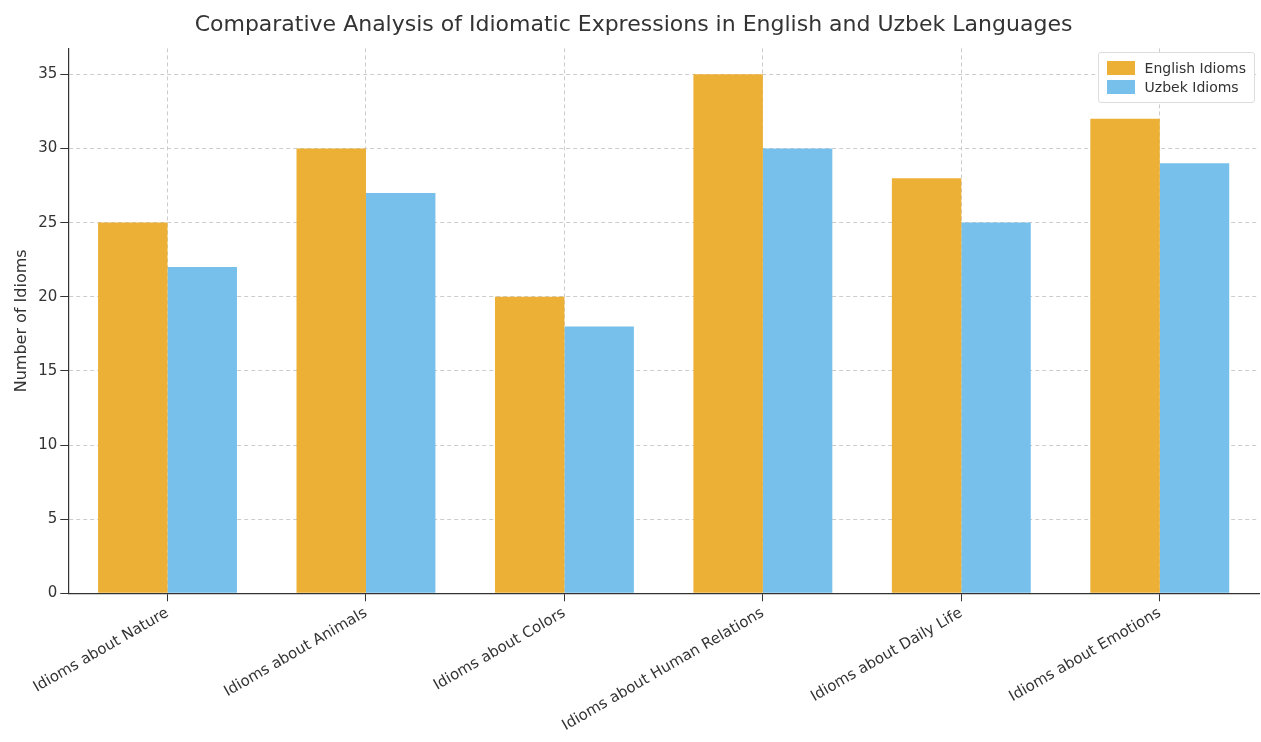  What do you see at coordinates (1191, 87) in the screenshot?
I see `legend-label: Uzbek Idioms` at bounding box center [1191, 87].